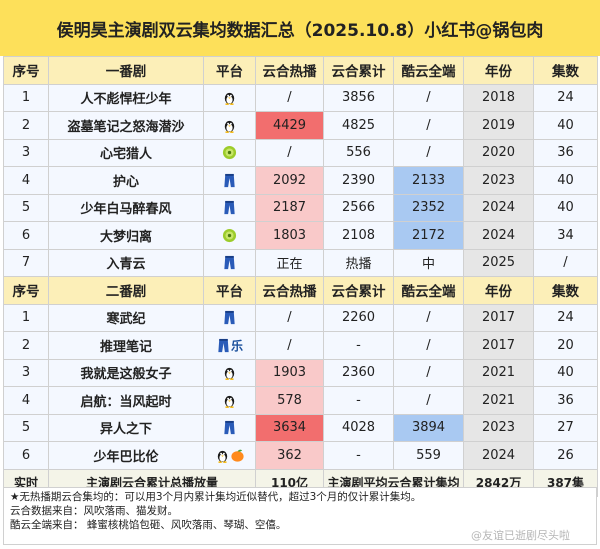 This screenshot has width=600, height=549. What do you see at coordinates (26, 290) in the screenshot?
I see `column-header: 序号` at bounding box center [26, 290].